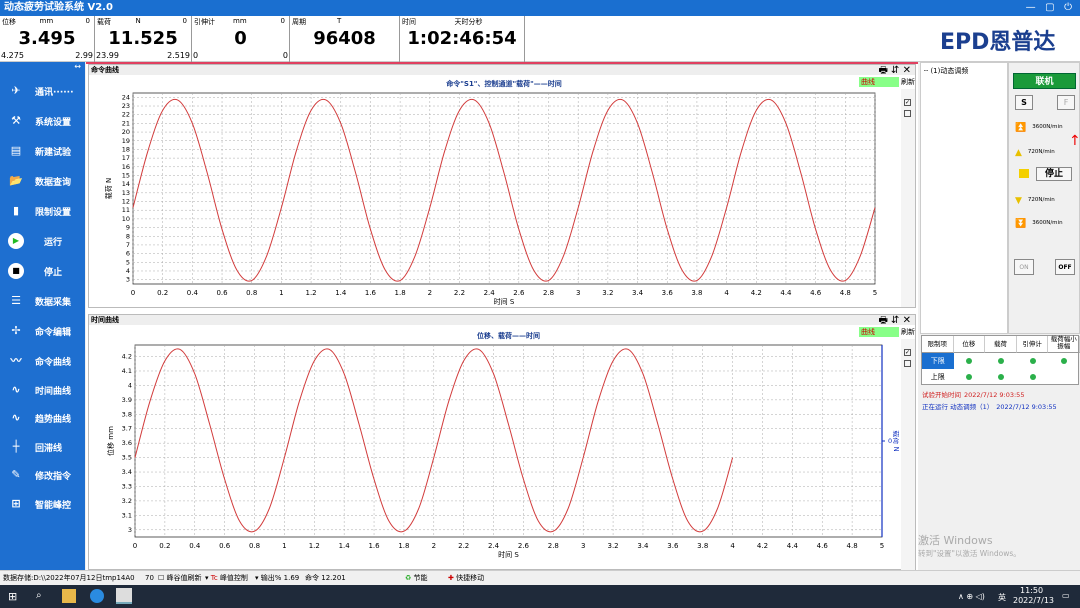 The image size is (1080, 608). I want to click on f-button: F, so click(1066, 102).